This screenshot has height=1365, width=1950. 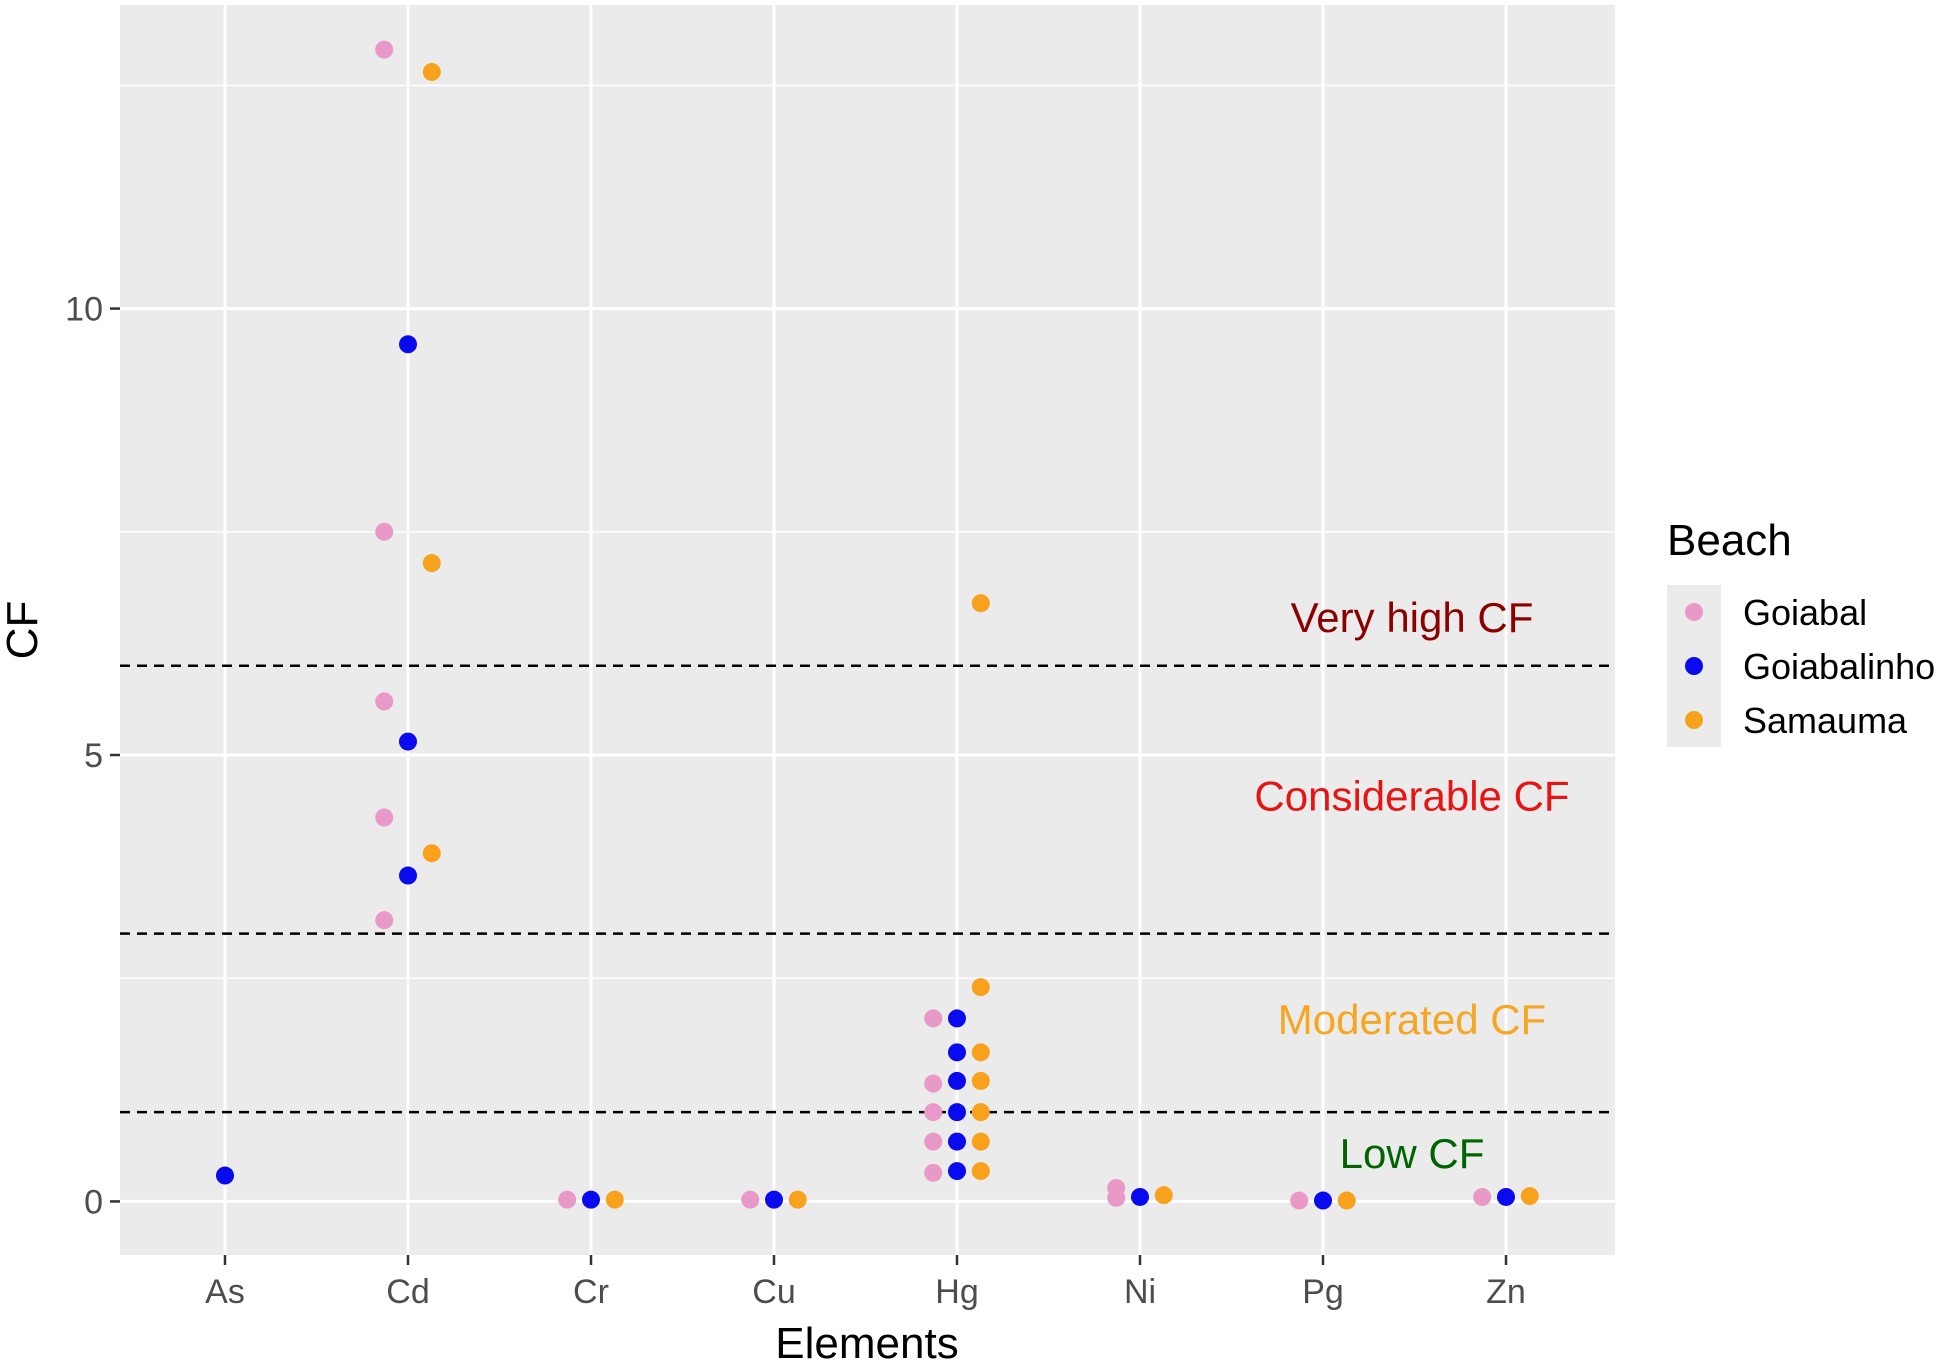 I want to click on x-tick-label: Hg, so click(x=956, y=1292).